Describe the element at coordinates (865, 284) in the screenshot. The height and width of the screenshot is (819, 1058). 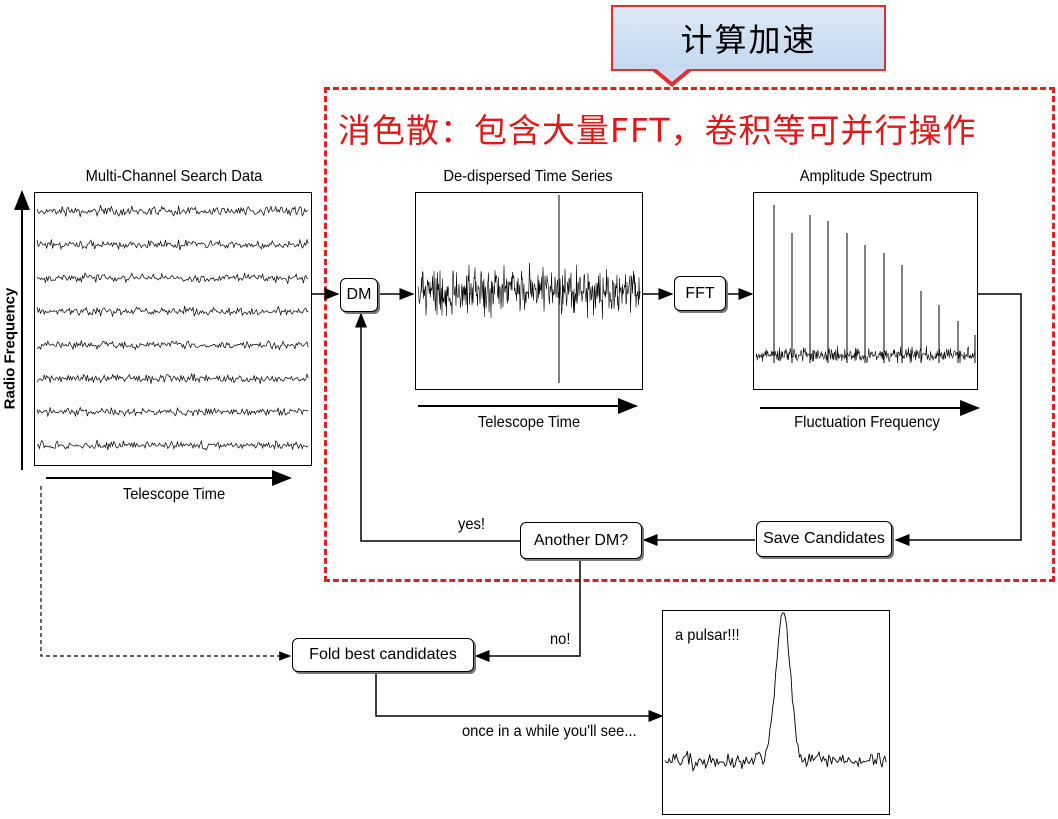
I see `spectrum-trace` at that location.